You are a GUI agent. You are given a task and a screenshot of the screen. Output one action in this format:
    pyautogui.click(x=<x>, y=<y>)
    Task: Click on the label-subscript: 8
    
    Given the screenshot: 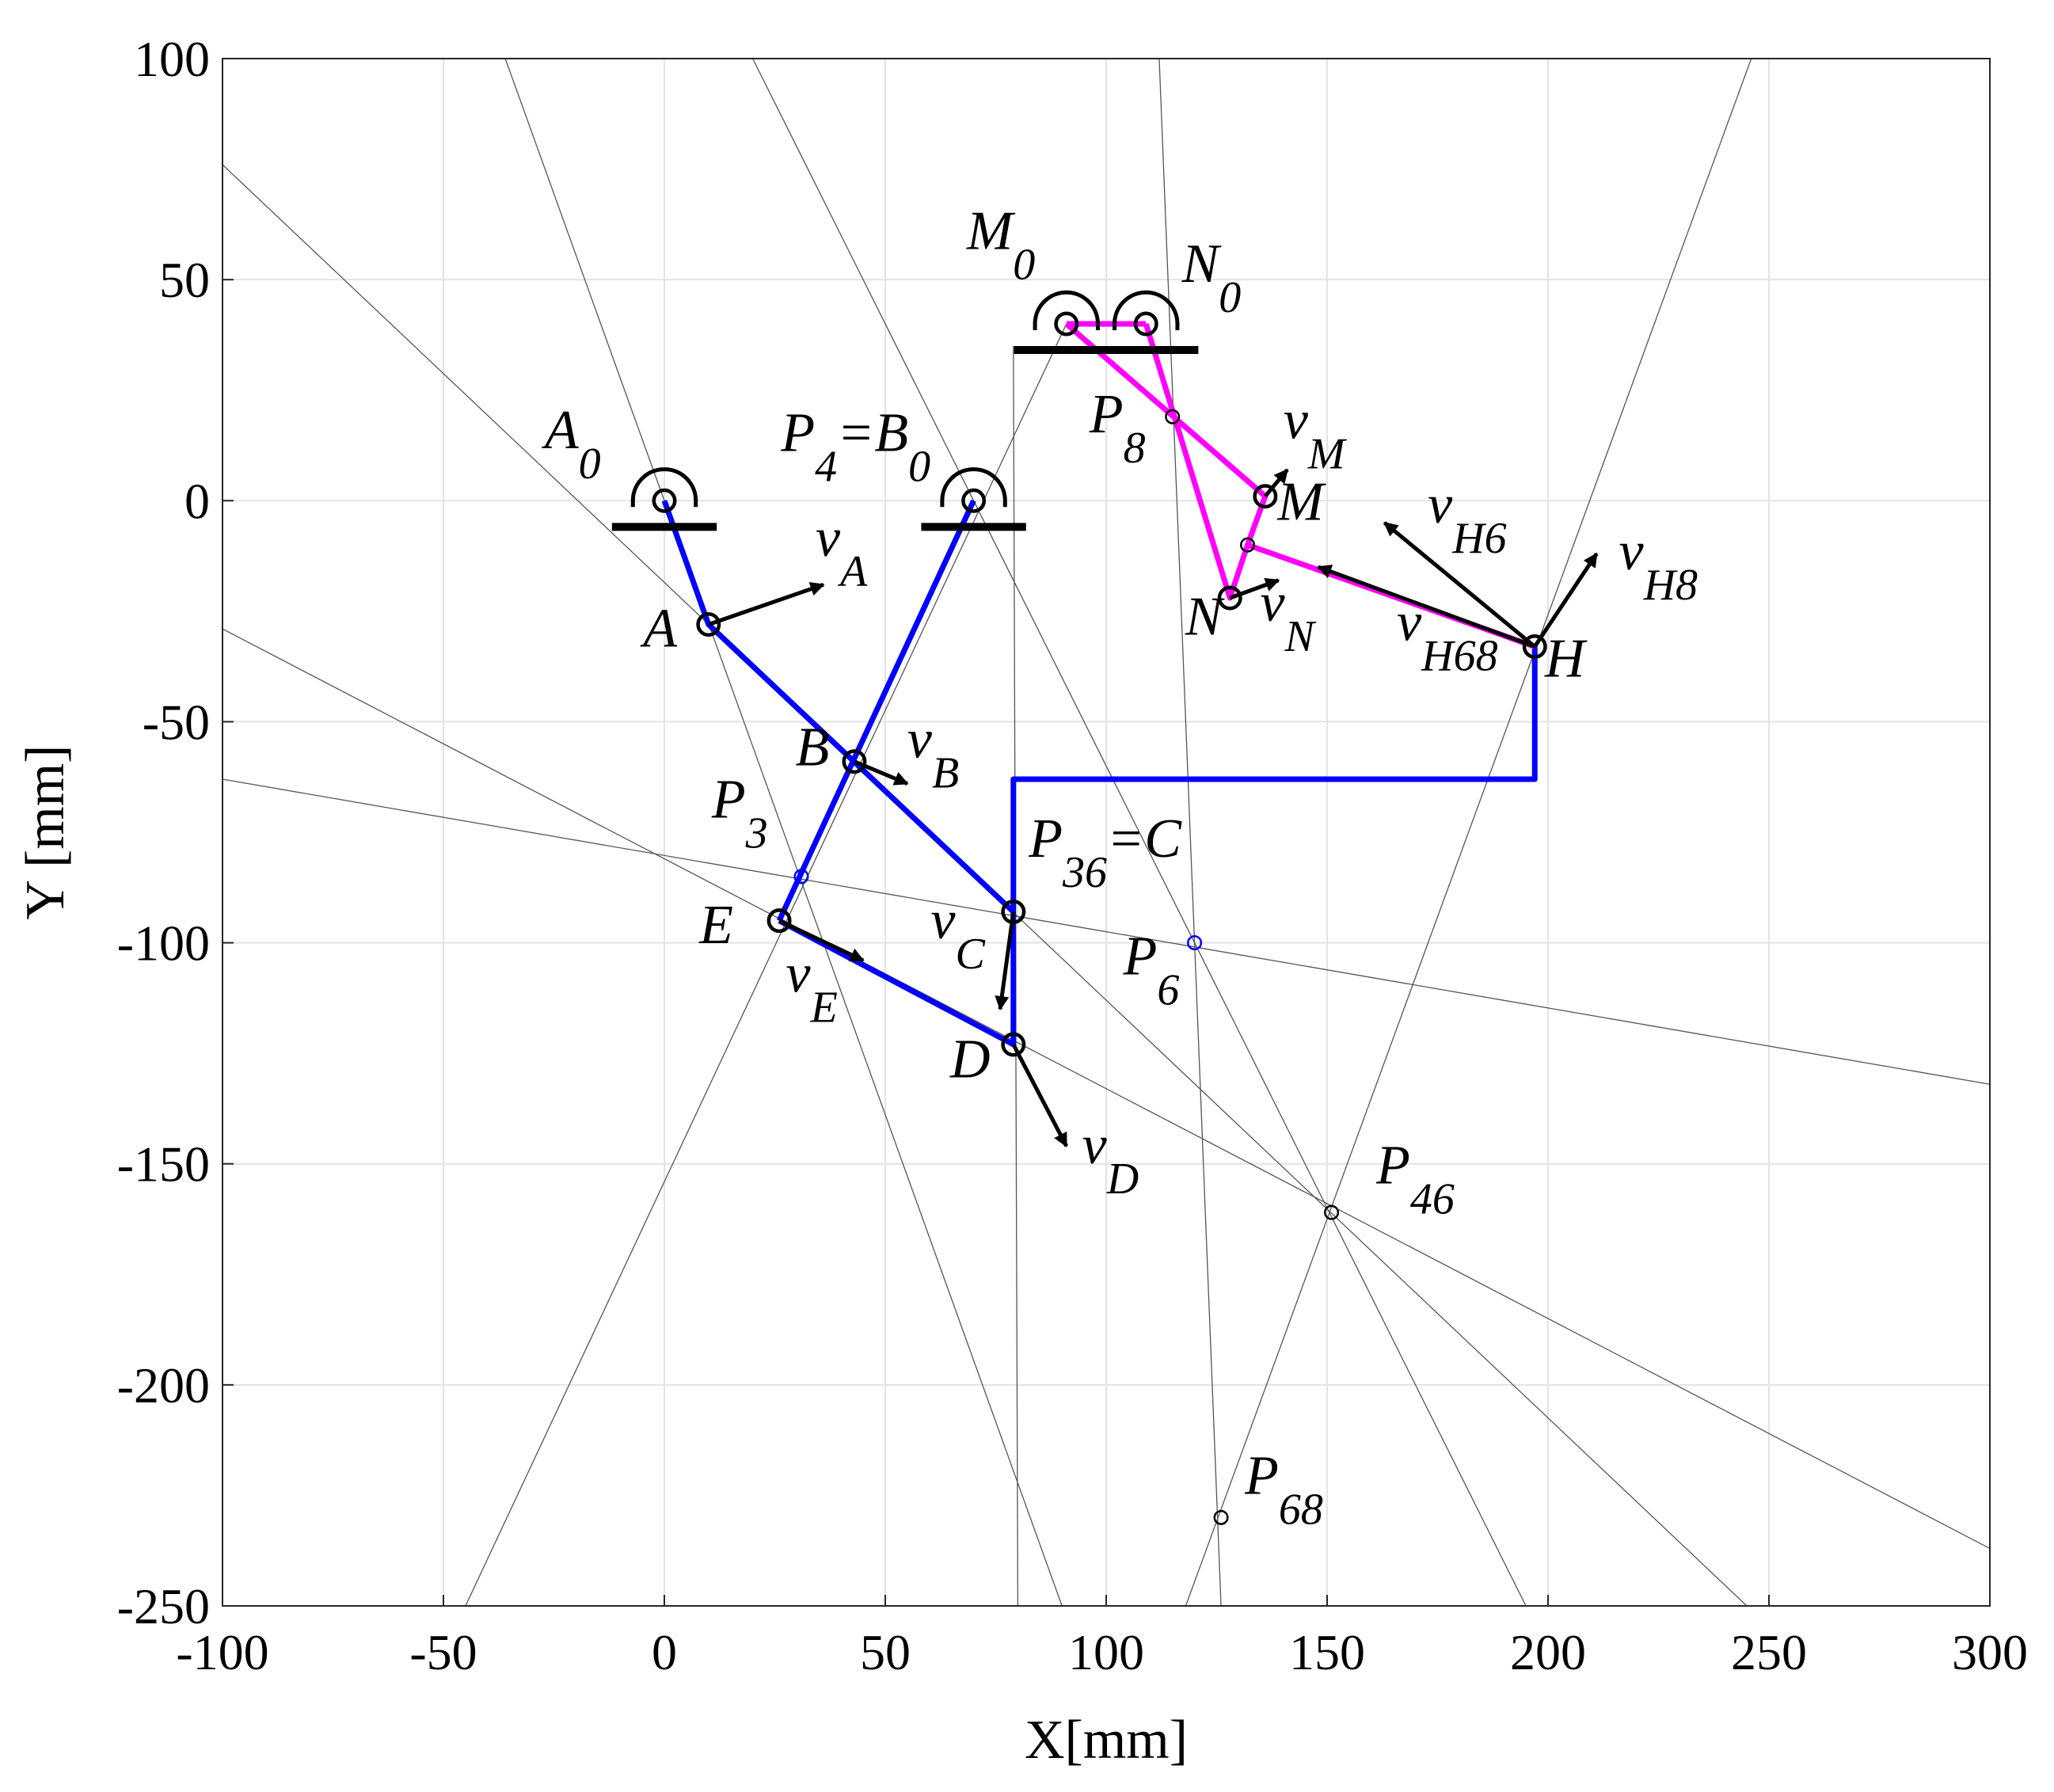 What is the action you would take?
    pyautogui.click(x=1135, y=448)
    